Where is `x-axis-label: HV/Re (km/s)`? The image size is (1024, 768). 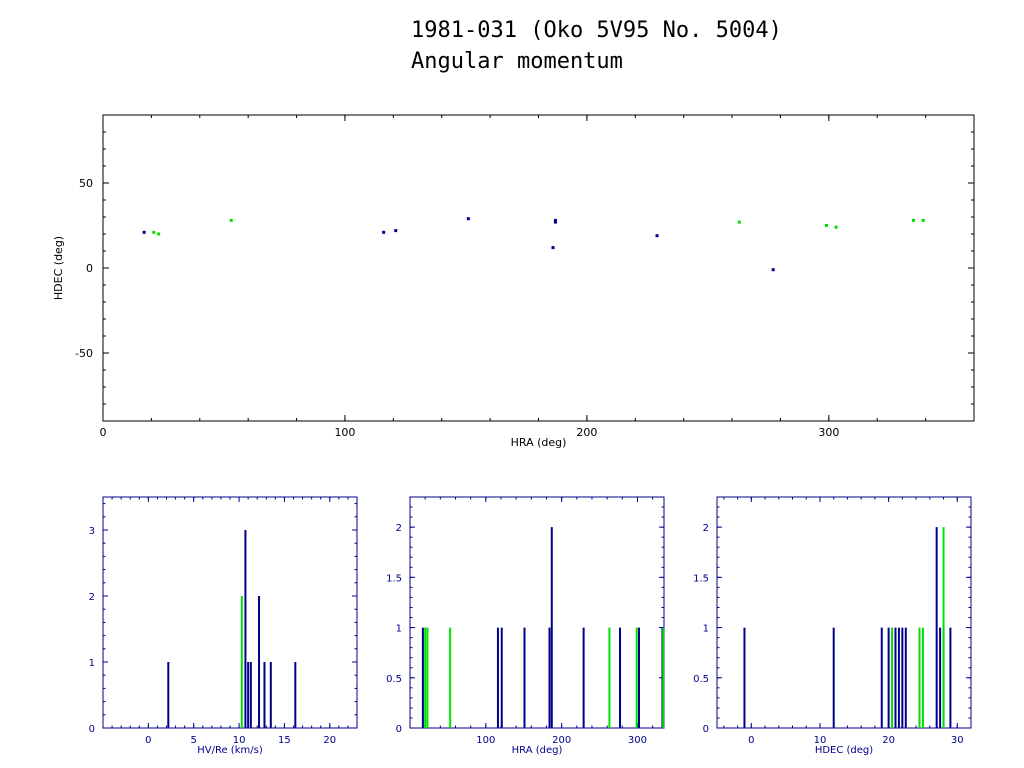
x-axis-label: HV/Re (km/s) is located at coordinates (230, 750).